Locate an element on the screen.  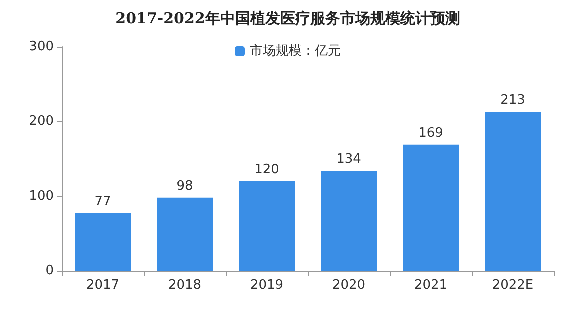
x-tick-label: 2018 is located at coordinates (185, 285).